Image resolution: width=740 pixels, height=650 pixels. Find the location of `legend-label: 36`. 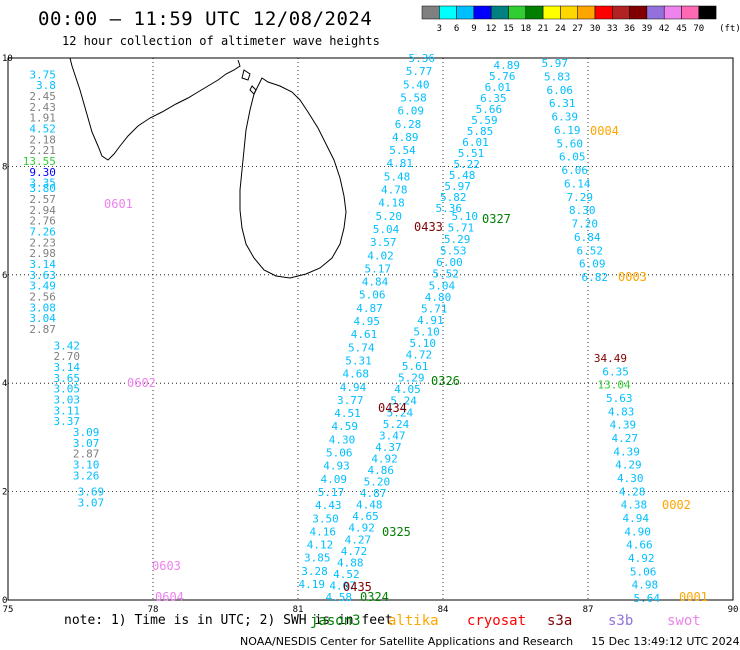

legend-label: 36 is located at coordinates (629, 29).